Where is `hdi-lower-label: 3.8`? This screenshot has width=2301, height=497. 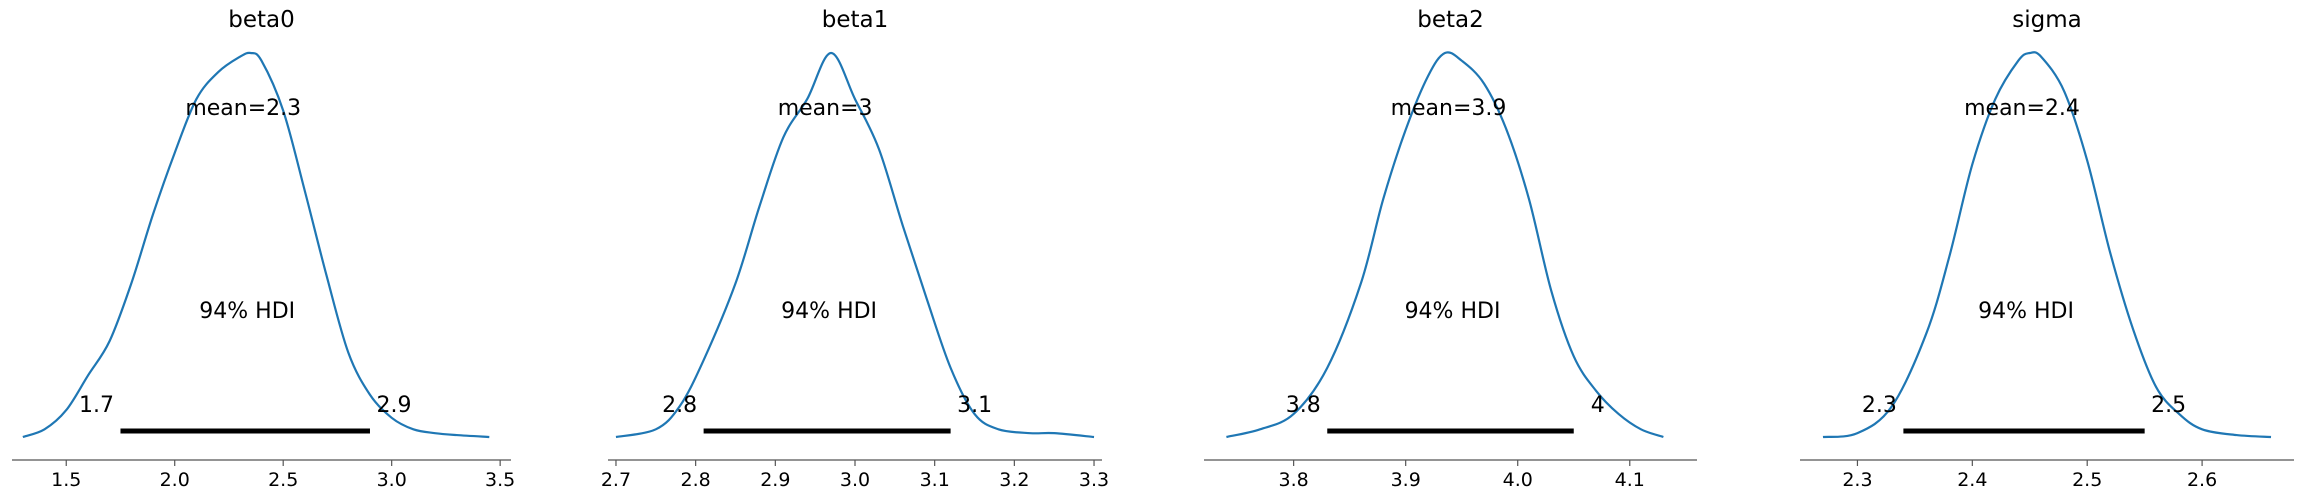 hdi-lower-label: 3.8 is located at coordinates (1303, 405).